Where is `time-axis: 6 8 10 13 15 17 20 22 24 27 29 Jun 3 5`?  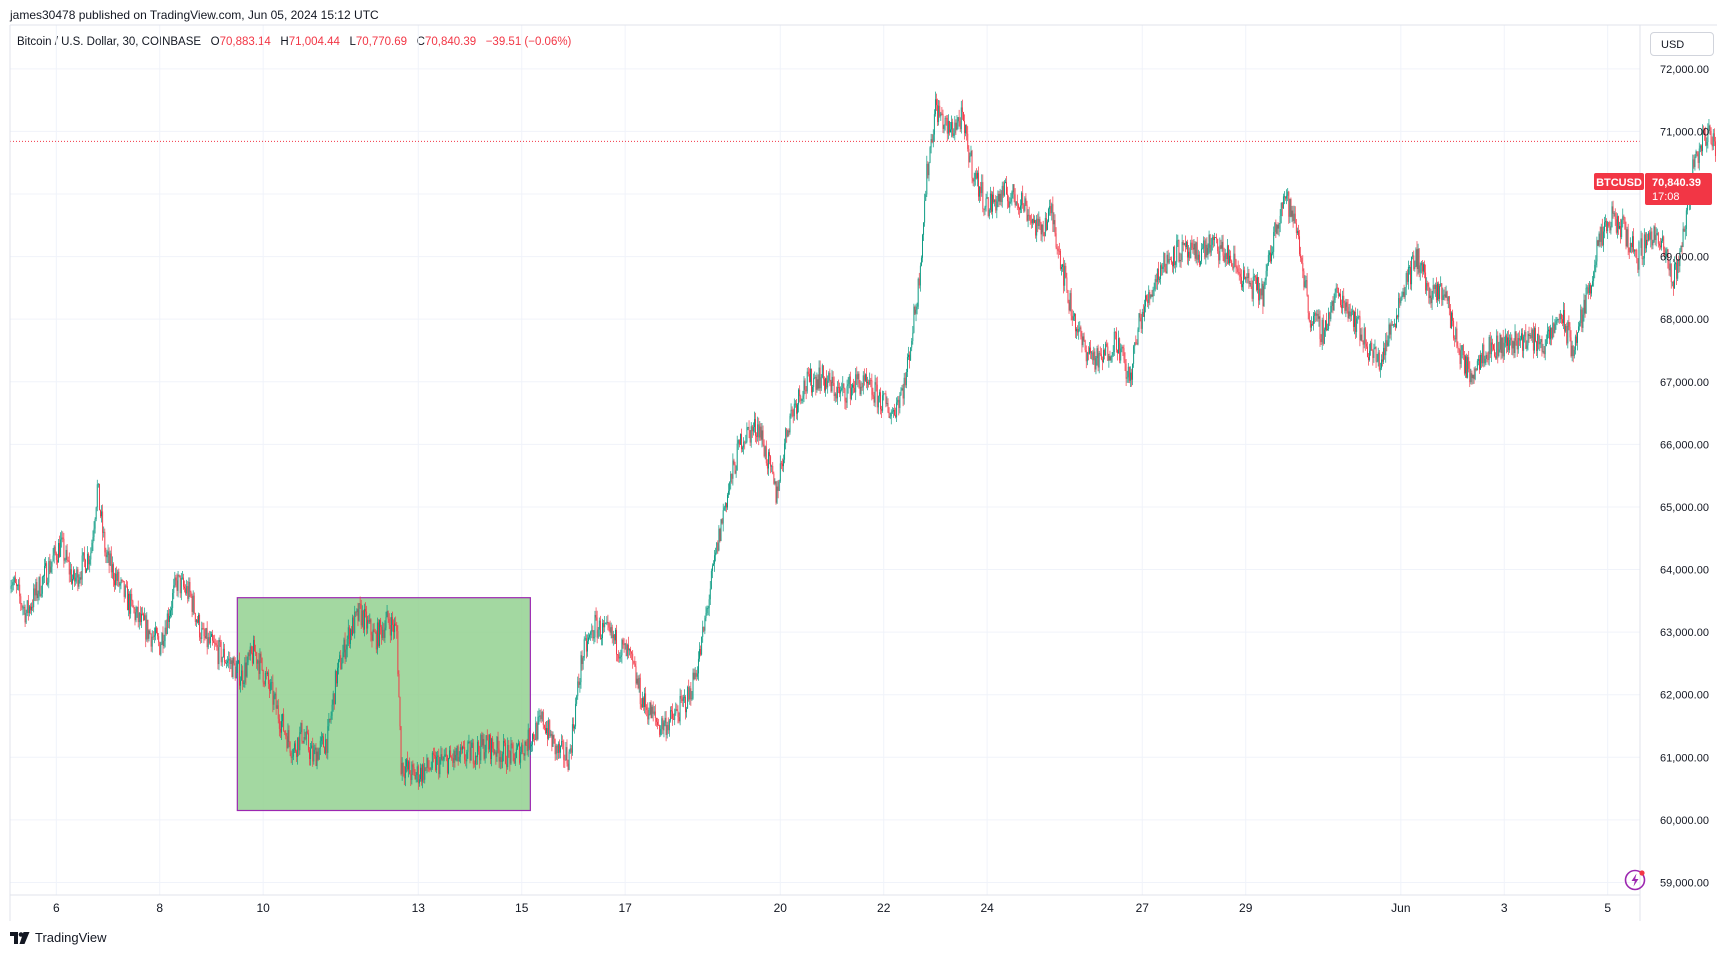 time-axis: 6 8 10 13 15 17 20 22 24 27 29 Jun 3 5 is located at coordinates (832, 908).